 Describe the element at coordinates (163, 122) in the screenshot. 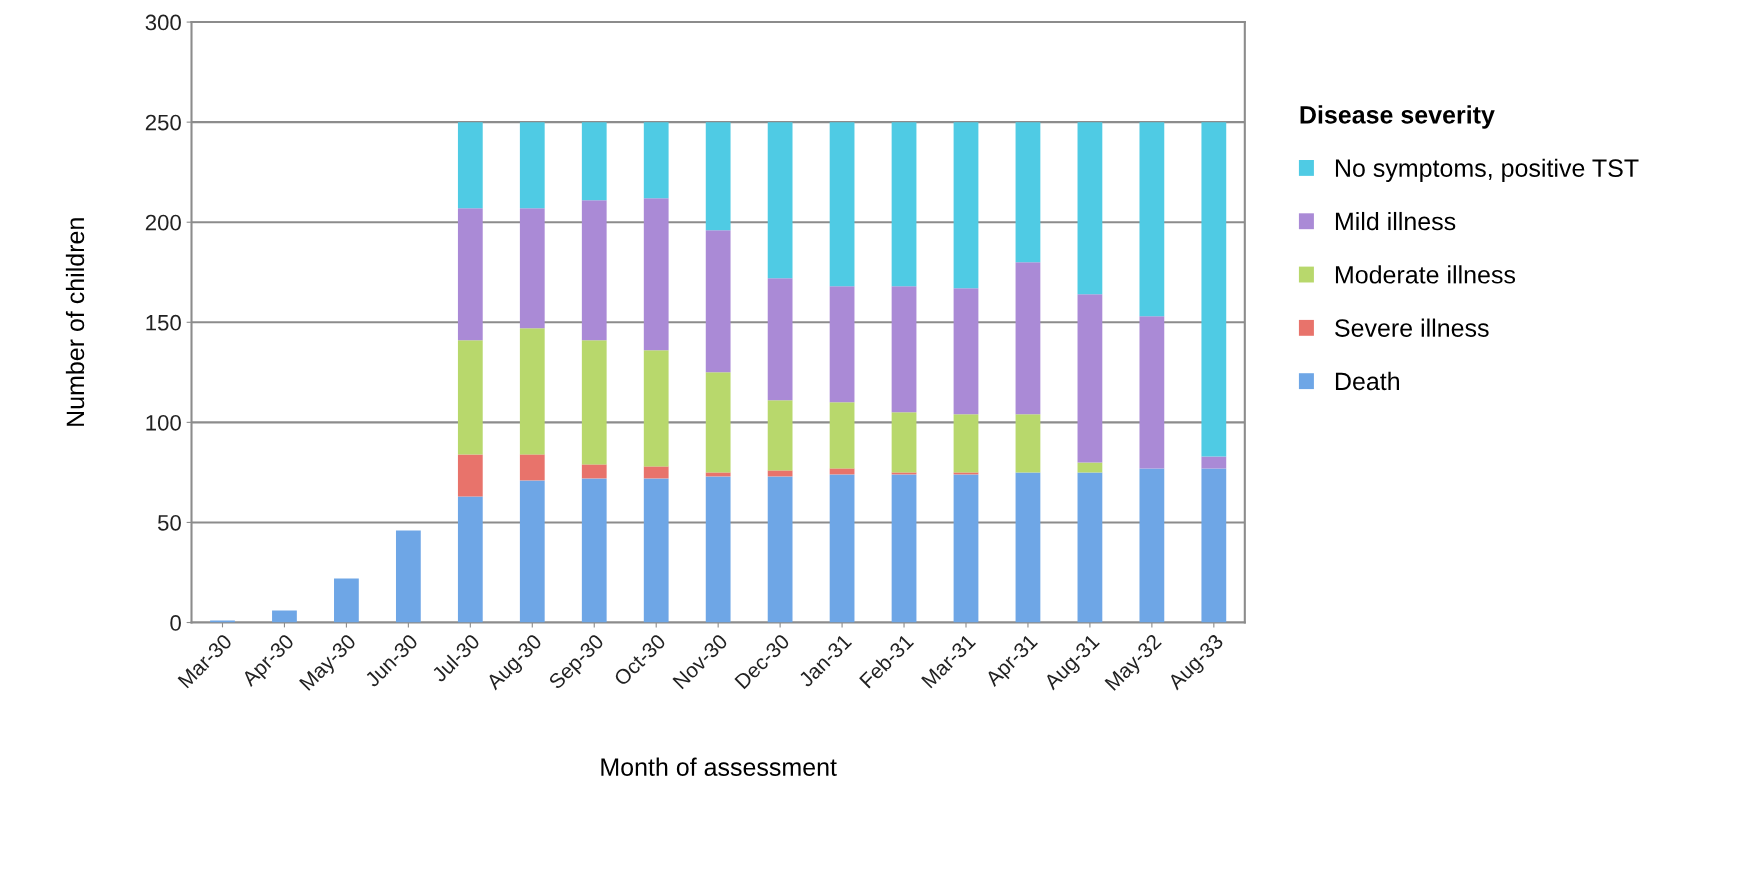

I see `y-tick-label: 250` at that location.